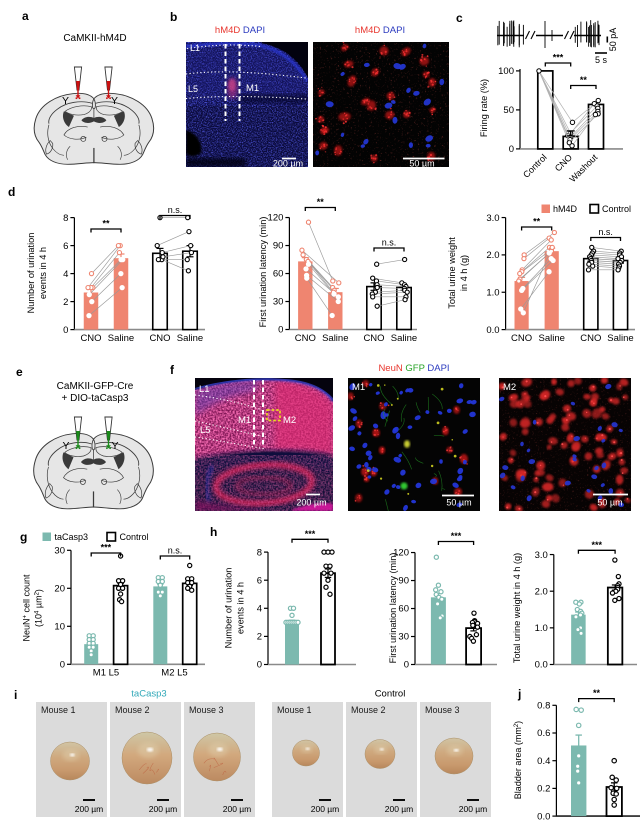 Image resolution: width=640 pixels, height=833 pixels. What do you see at coordinates (613, 40) in the screenshot?
I see `svg-text: 50 pA` at bounding box center [613, 40].